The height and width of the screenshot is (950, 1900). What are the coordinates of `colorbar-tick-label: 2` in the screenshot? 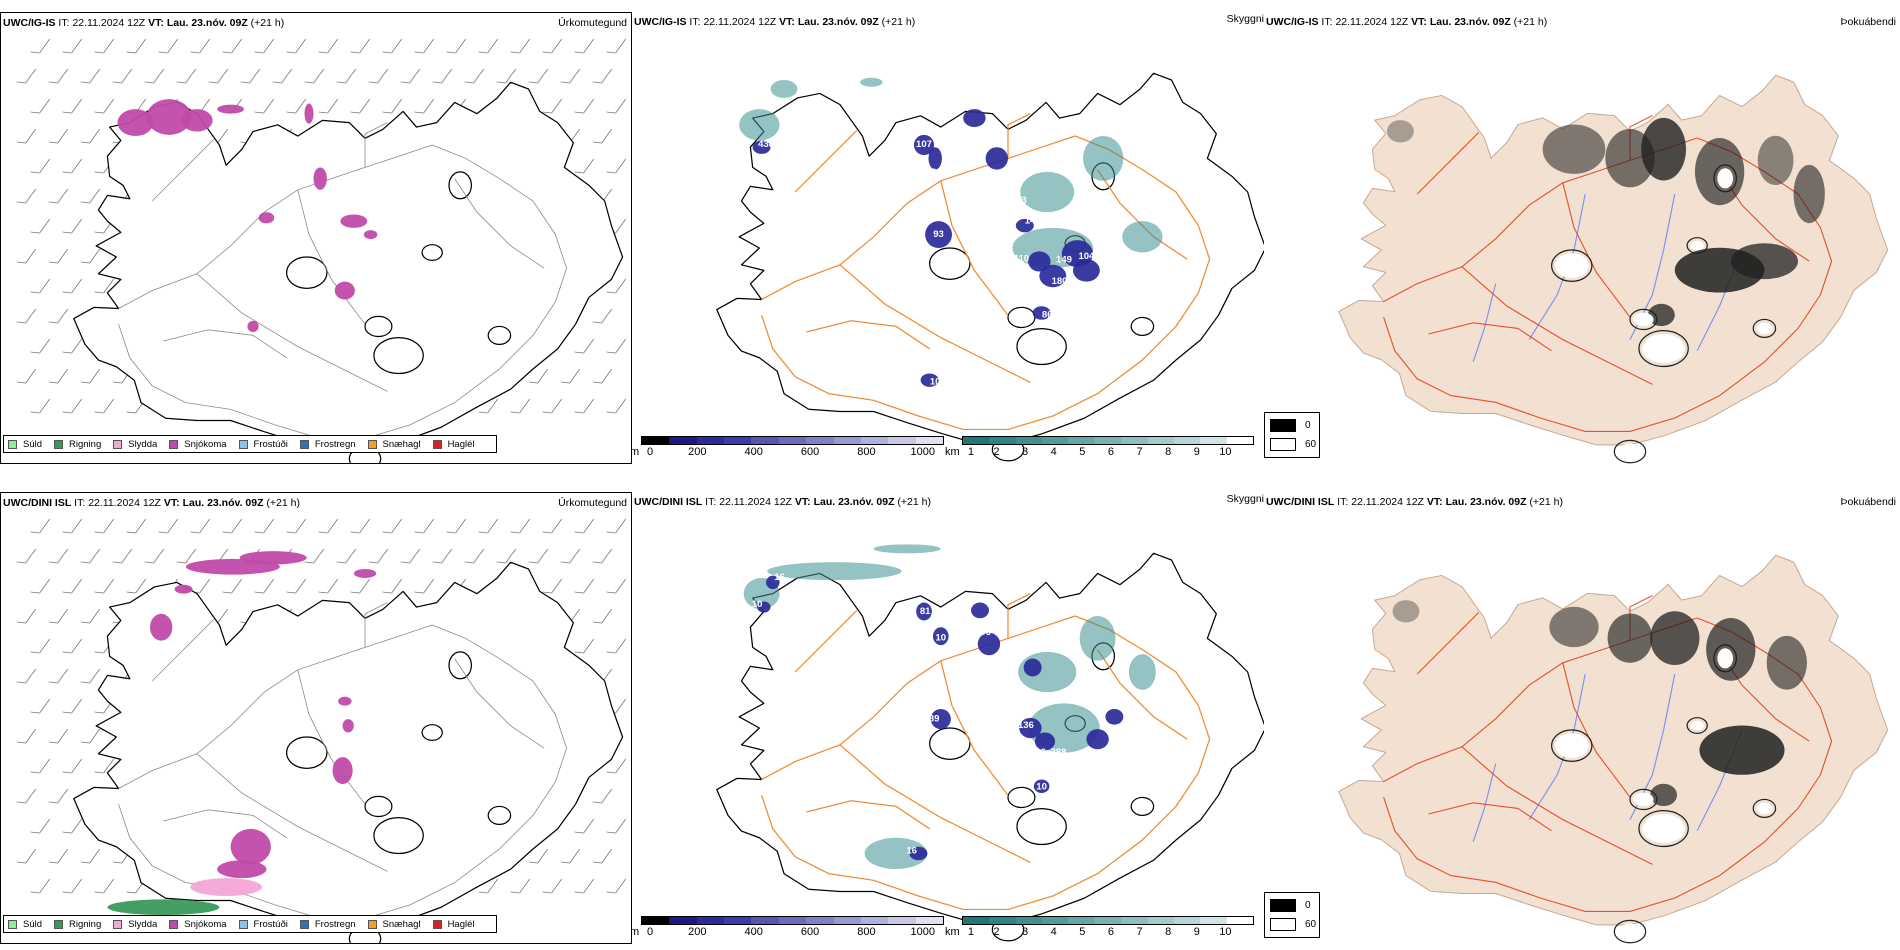 It's located at (996, 932).